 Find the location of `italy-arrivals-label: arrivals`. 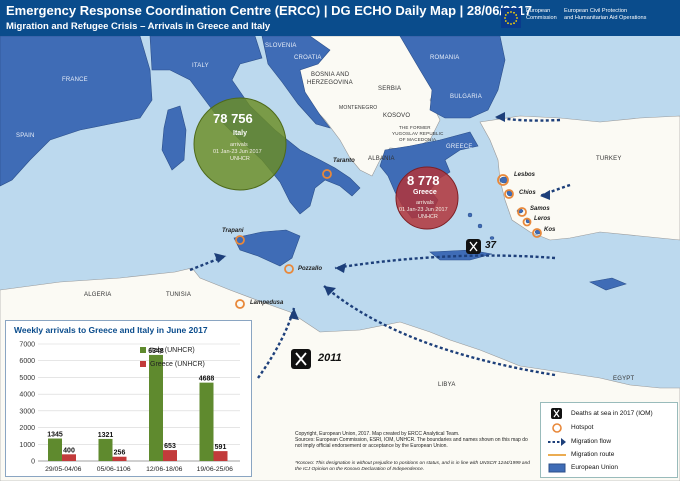

italy-arrivals-label: arrivals is located at coordinates (239, 145).